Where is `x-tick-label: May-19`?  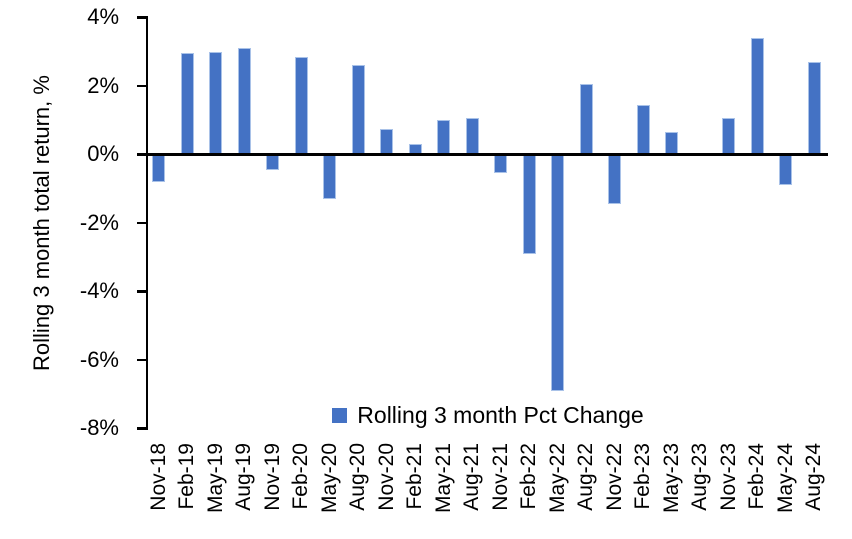
x-tick-label: May-19 is located at coordinates (215, 478).